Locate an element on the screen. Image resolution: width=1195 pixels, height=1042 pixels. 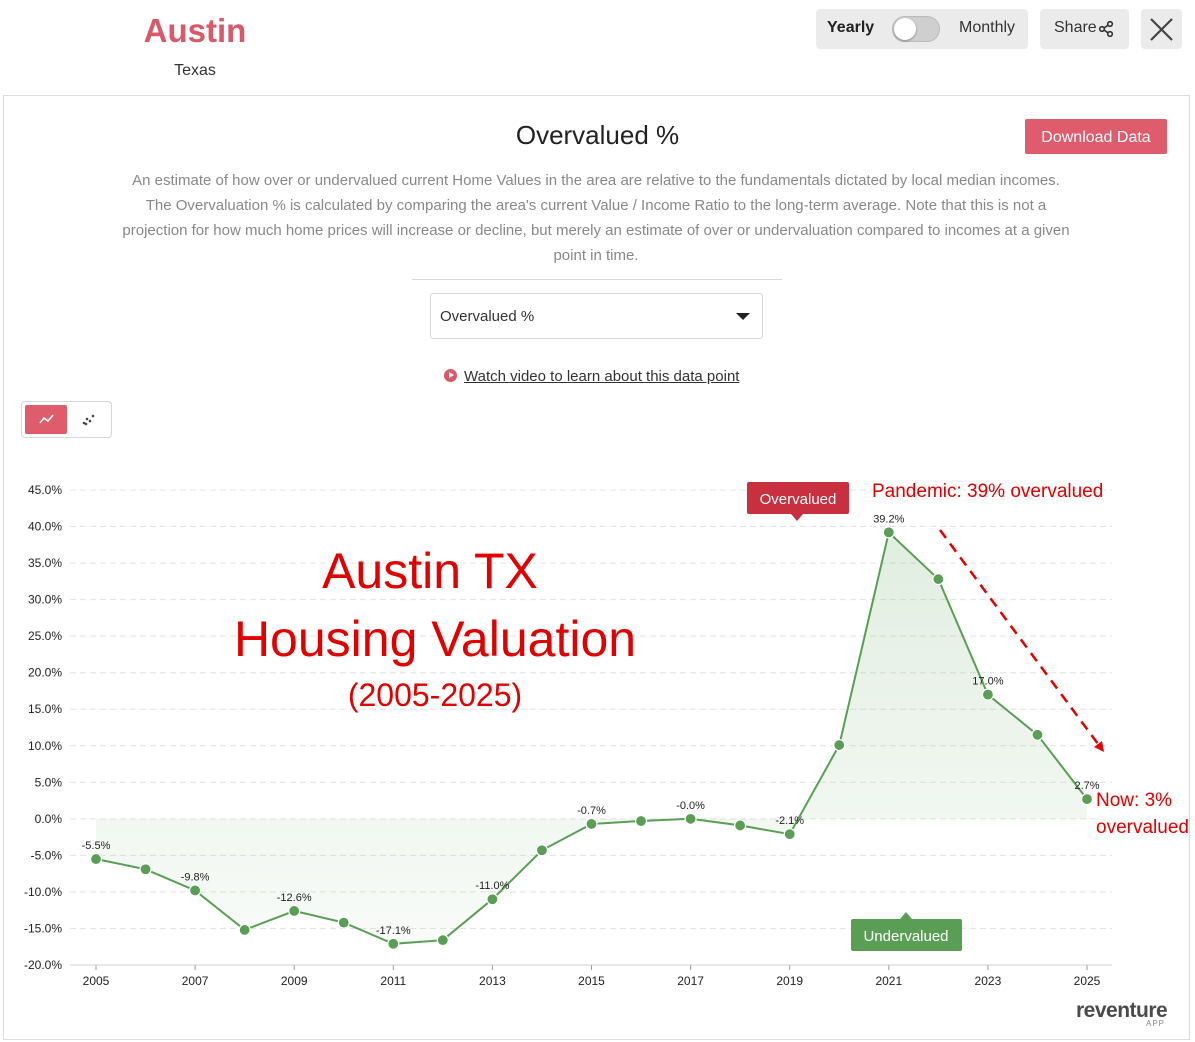
data-label: 39.2% is located at coordinates (888, 519).